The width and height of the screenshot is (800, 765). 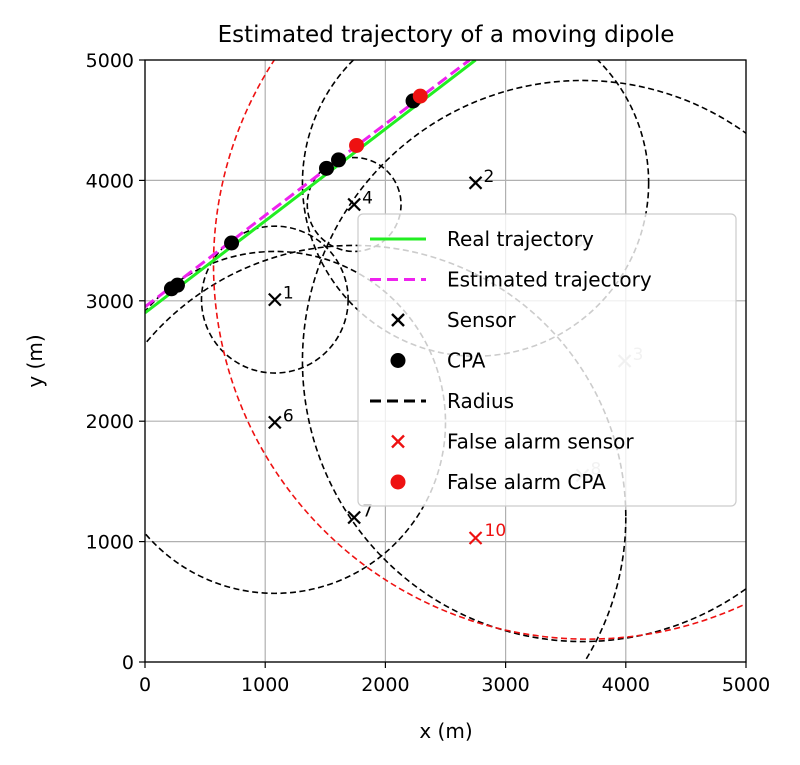 I want to click on legend-entry: Estimated trajectory, so click(x=511, y=280).